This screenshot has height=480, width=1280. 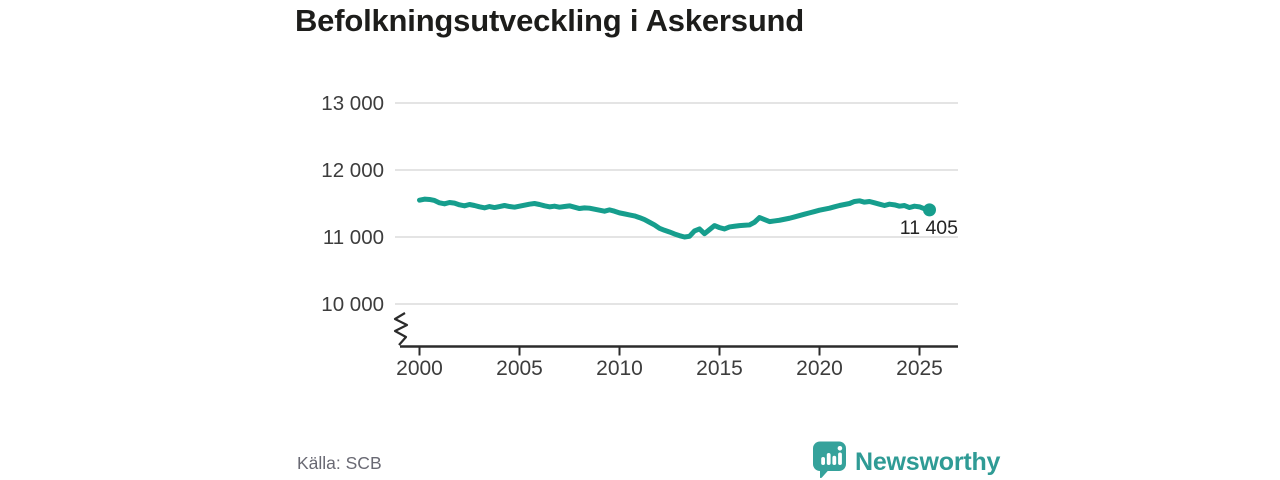 I want to click on y-tick-label: 13 000, so click(x=352, y=103).